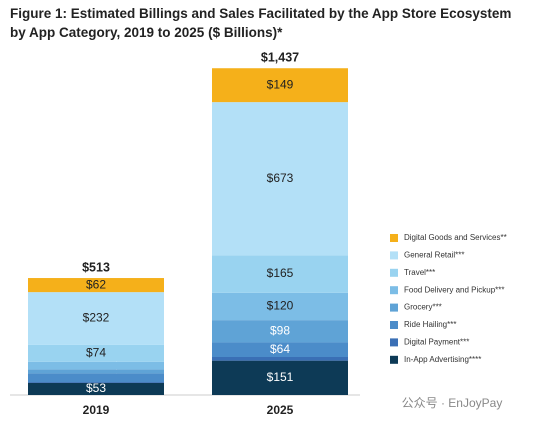 The width and height of the screenshot is (552, 425). What do you see at coordinates (280, 58) in the screenshot?
I see `total-label: $1,437` at bounding box center [280, 58].